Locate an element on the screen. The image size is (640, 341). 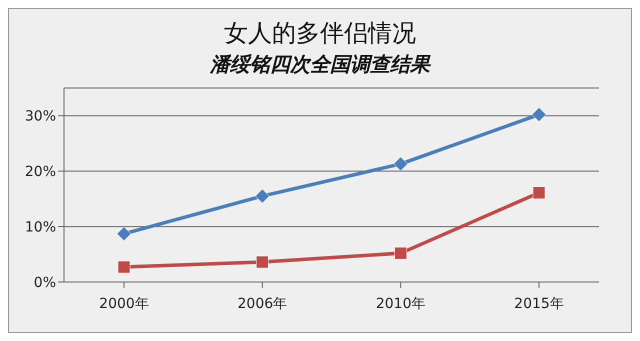
chart-subtitle: 潘绥铭四次全国调查结果 is located at coordinates (320, 64).